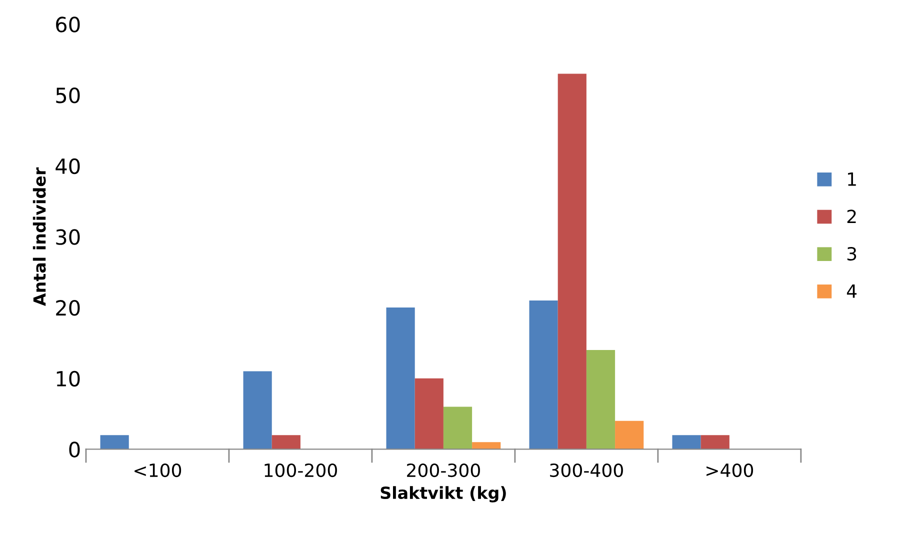 The width and height of the screenshot is (905, 538). What do you see at coordinates (443, 470) in the screenshot?
I see `x-tick-label: 200-300` at bounding box center [443, 470].